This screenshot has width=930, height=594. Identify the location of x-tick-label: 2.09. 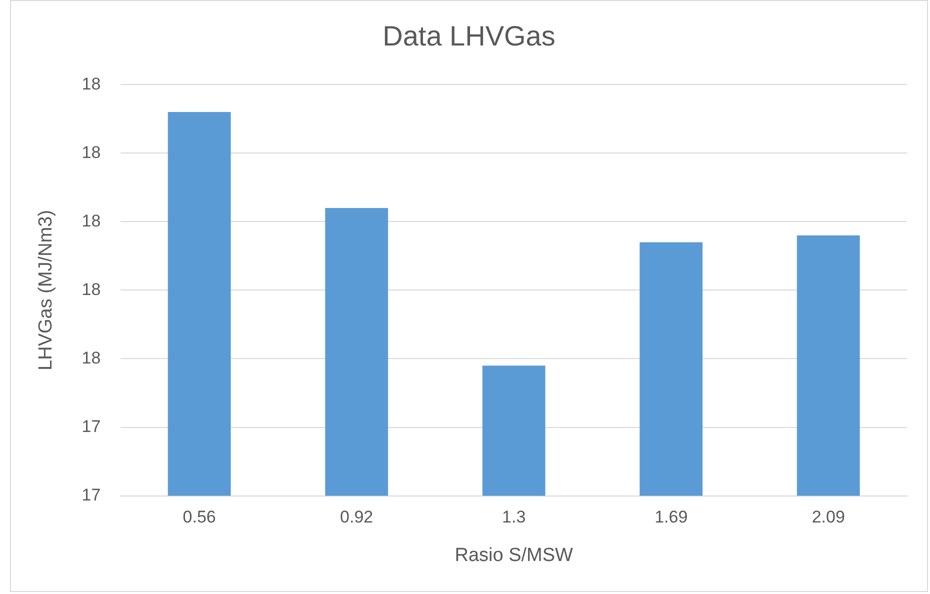
(828, 517).